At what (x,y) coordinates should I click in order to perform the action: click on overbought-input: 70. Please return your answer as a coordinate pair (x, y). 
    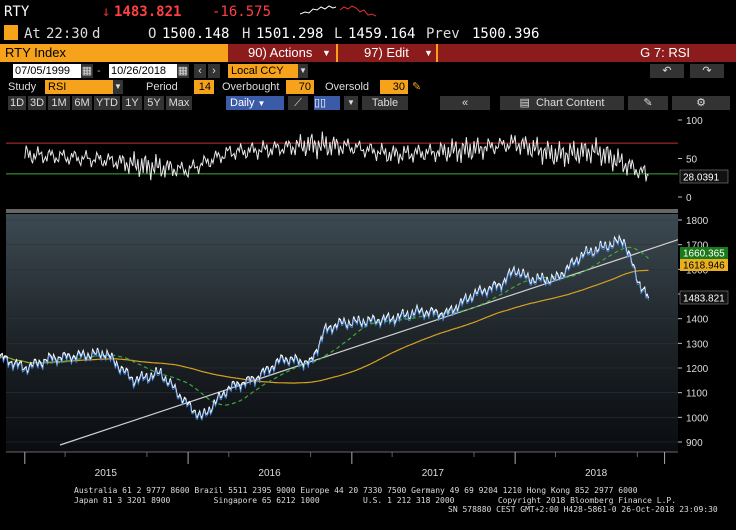
    Looking at the image, I should click on (300, 87).